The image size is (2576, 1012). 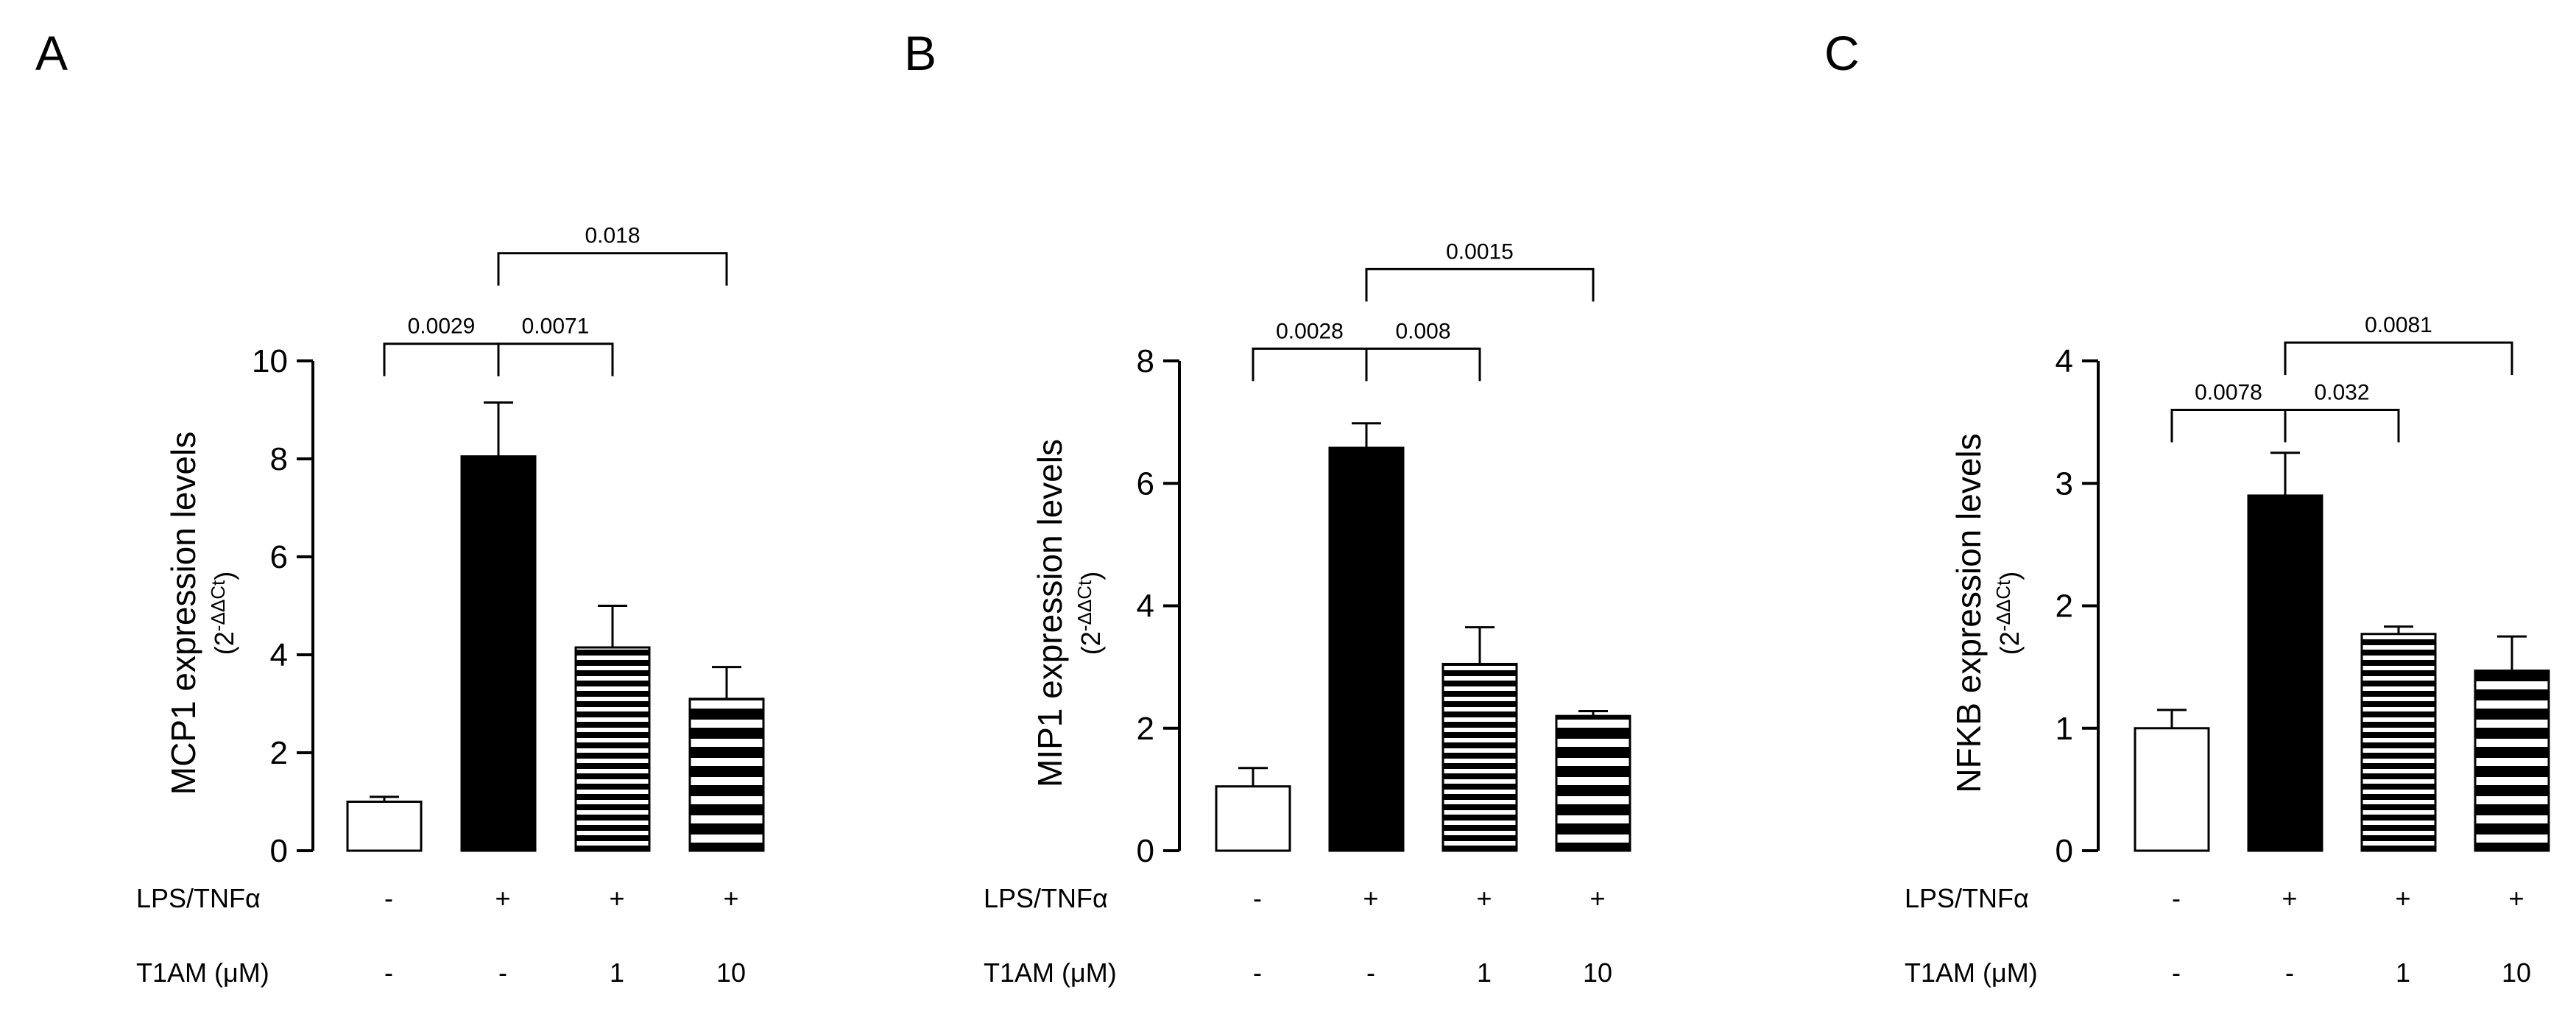 What do you see at coordinates (2064, 483) in the screenshot?
I see `y-tick-label: 3` at bounding box center [2064, 483].